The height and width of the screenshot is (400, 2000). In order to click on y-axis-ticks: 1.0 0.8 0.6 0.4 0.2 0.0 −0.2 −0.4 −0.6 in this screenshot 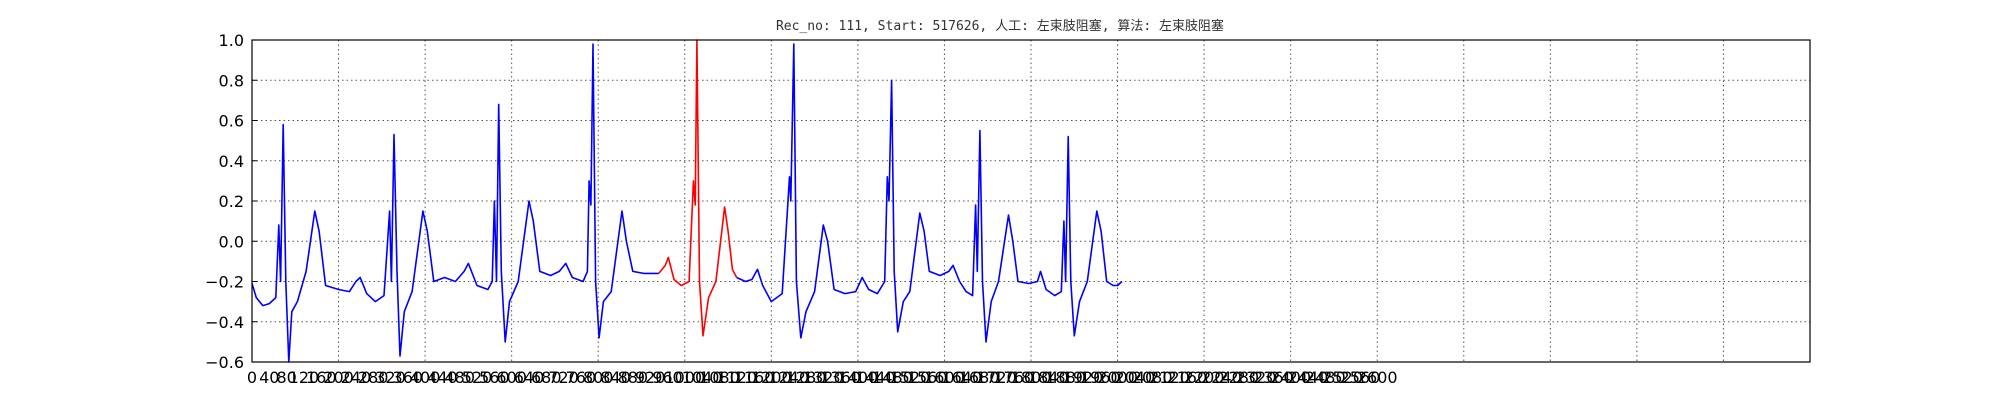, I will do `click(231, 201)`.